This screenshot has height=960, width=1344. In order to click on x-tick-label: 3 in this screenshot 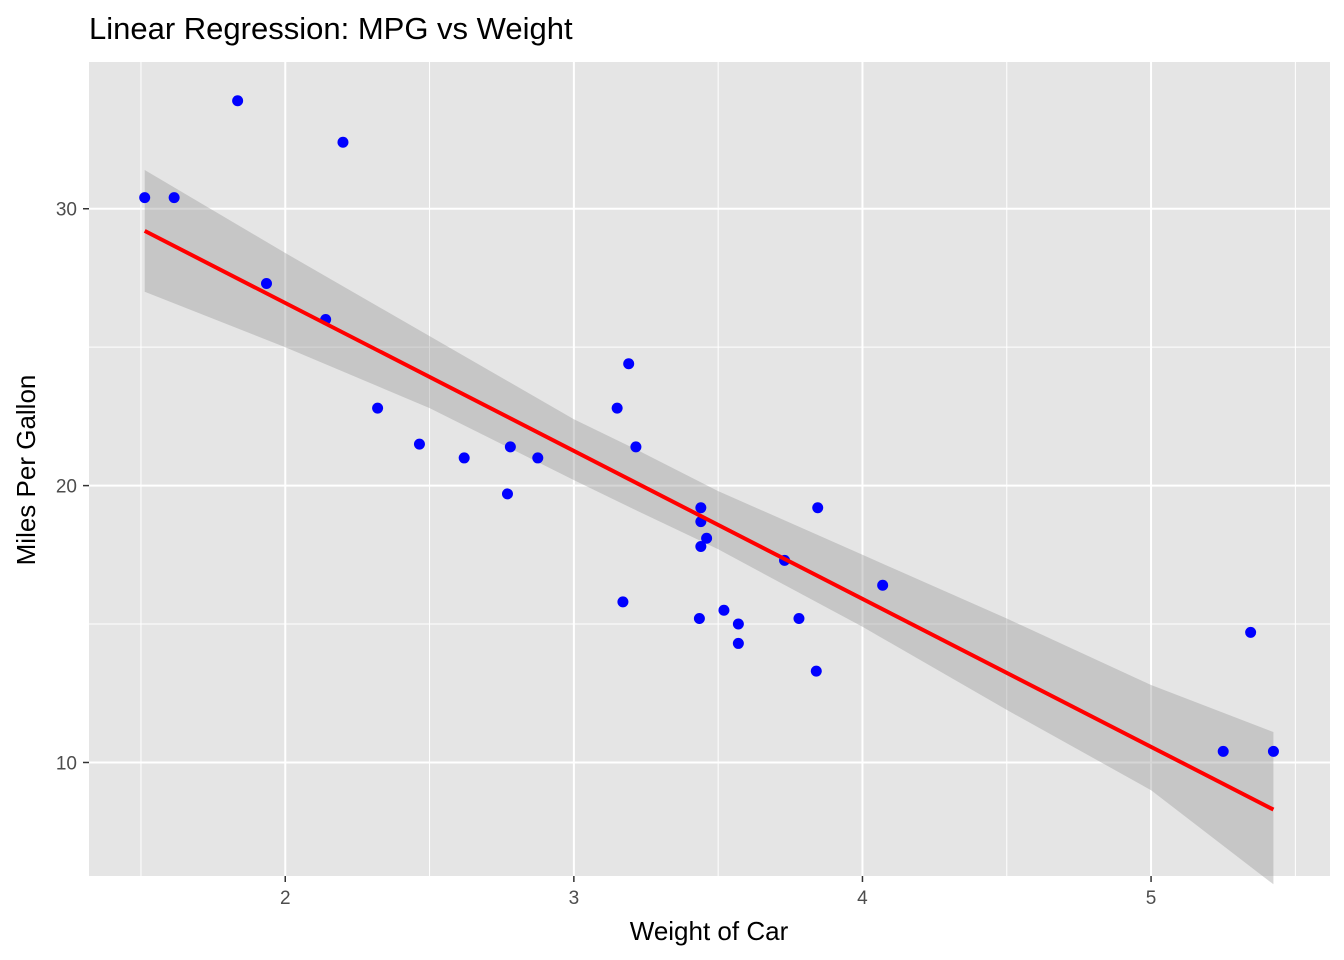, I will do `click(574, 898)`.